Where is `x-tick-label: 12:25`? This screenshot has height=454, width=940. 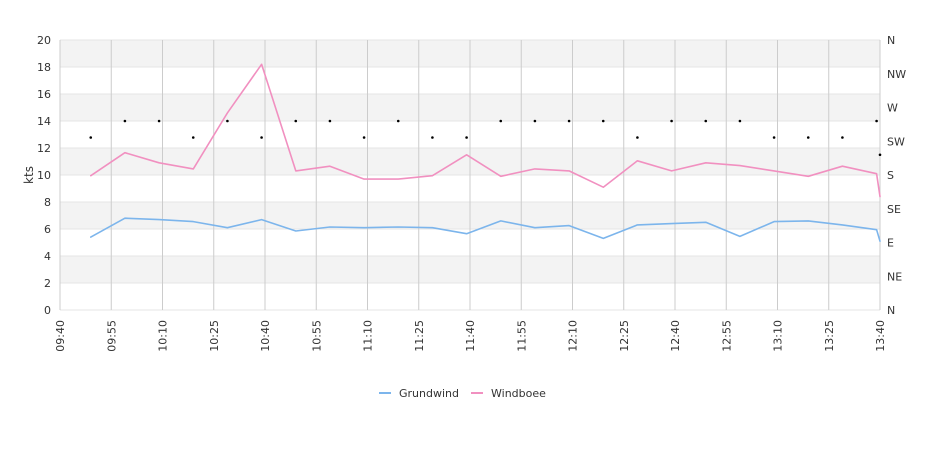
x-tick-label: 12:25 is located at coordinates (624, 336).